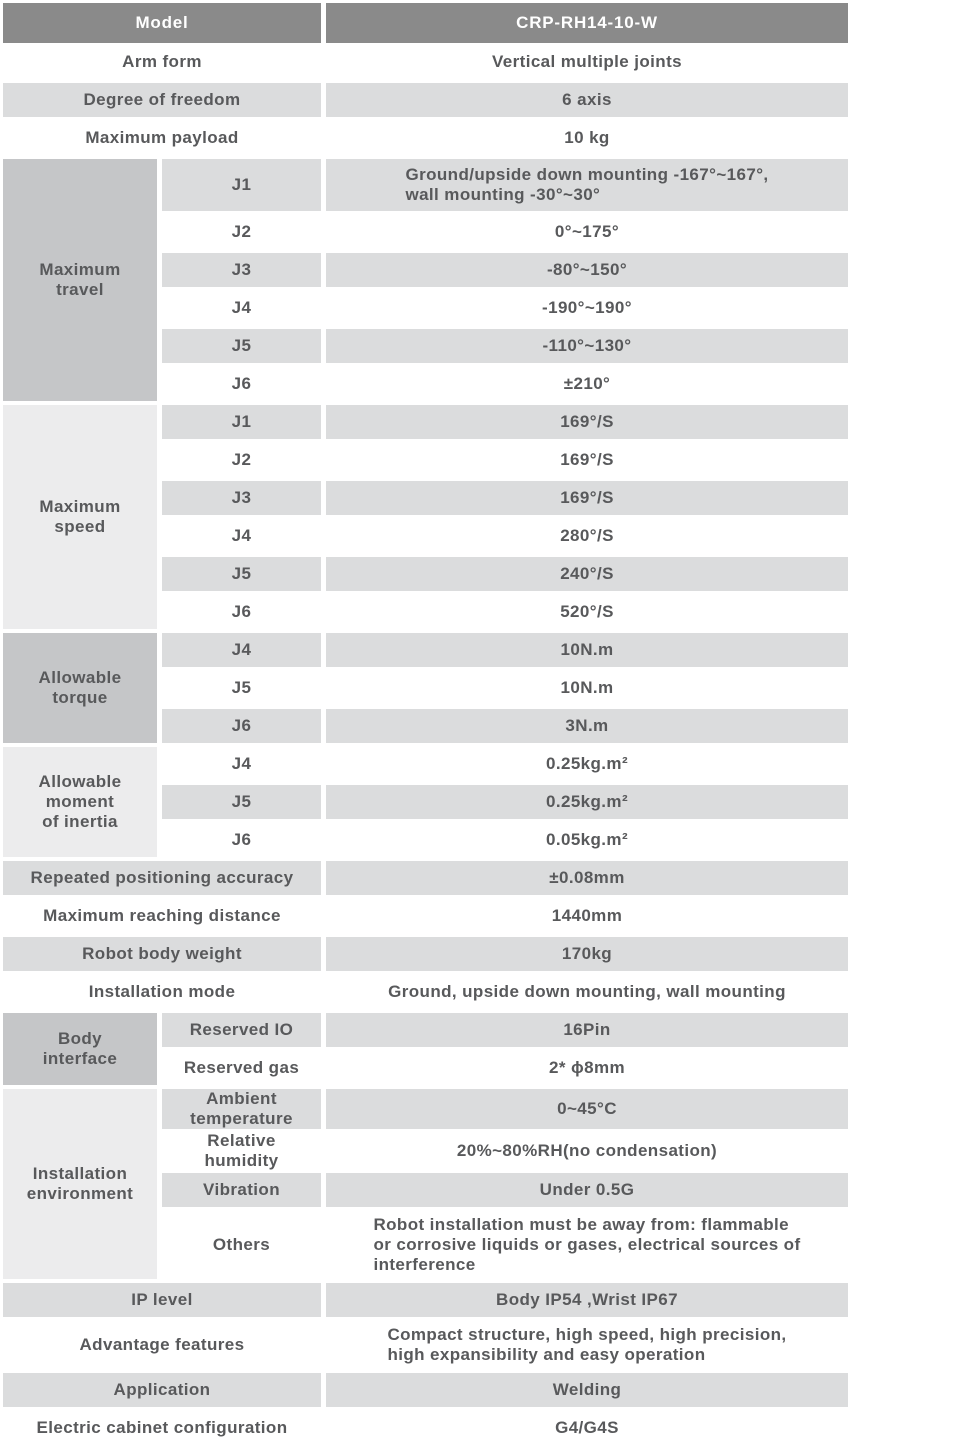 The height and width of the screenshot is (1448, 966). I want to click on row-value-cell: 20%~80%RH(no condensation), so click(587, 1151).